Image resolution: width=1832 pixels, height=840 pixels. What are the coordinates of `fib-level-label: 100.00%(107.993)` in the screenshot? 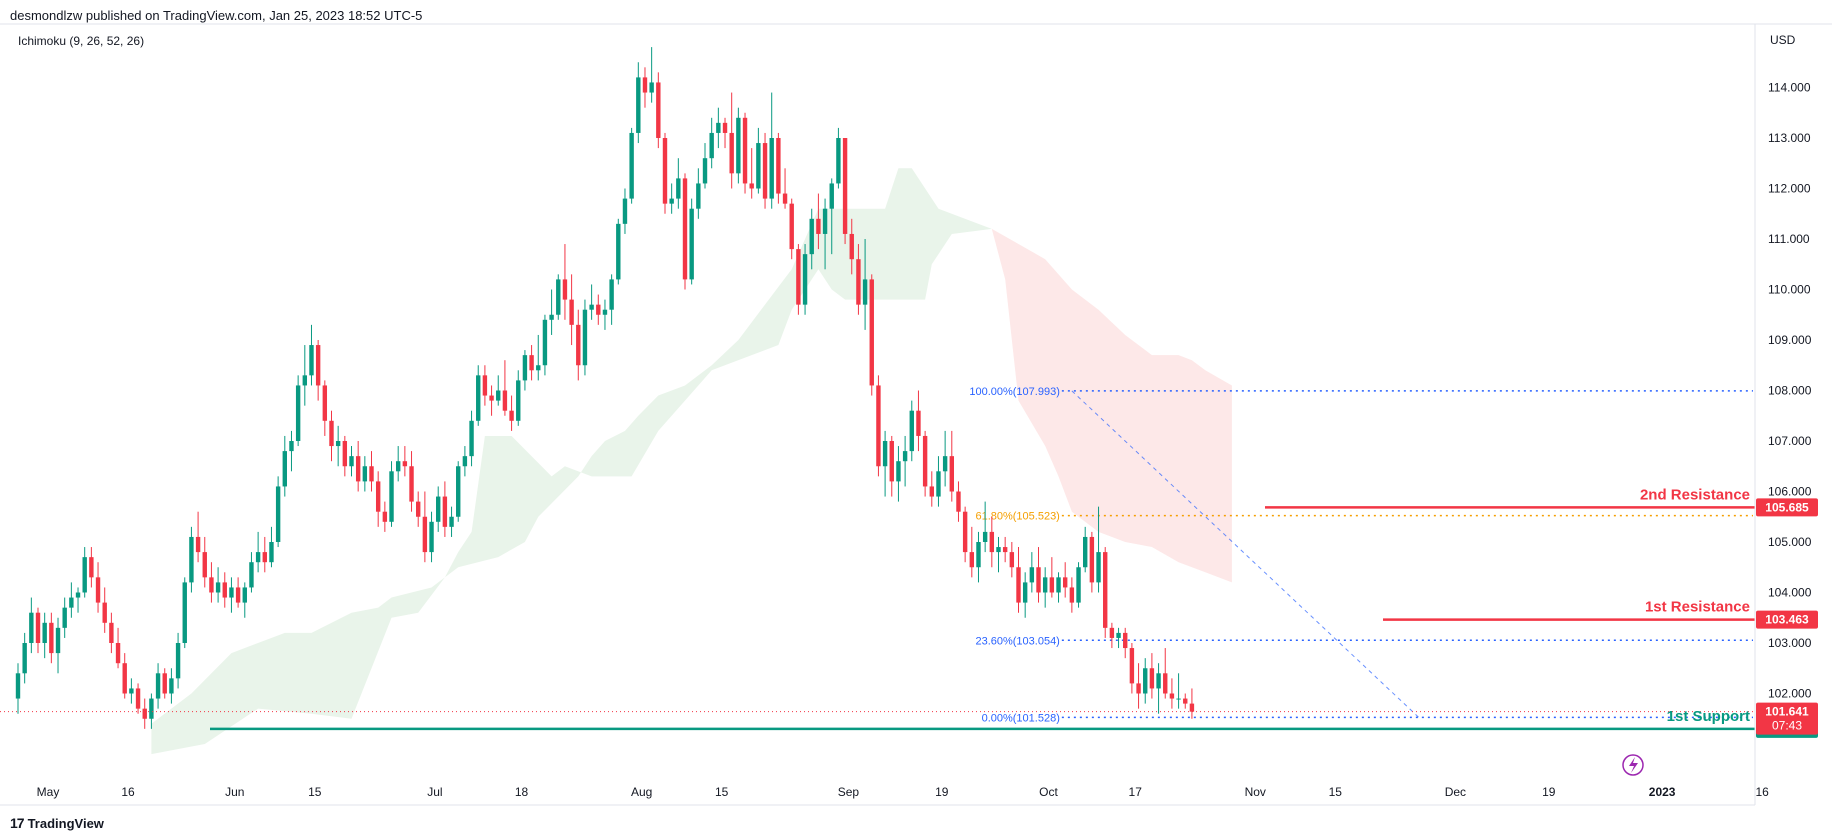 It's located at (1014, 392).